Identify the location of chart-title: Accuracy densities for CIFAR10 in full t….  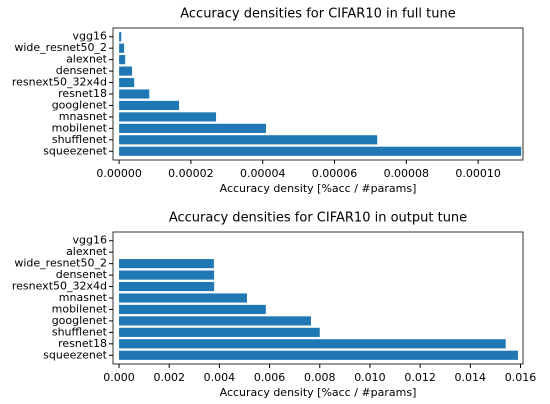
(318, 14).